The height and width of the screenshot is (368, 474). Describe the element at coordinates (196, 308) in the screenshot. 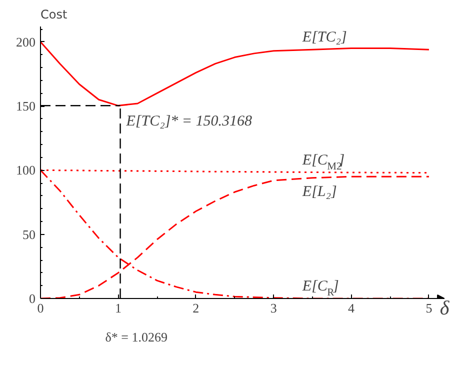

I see `x-tick-label: 2` at that location.